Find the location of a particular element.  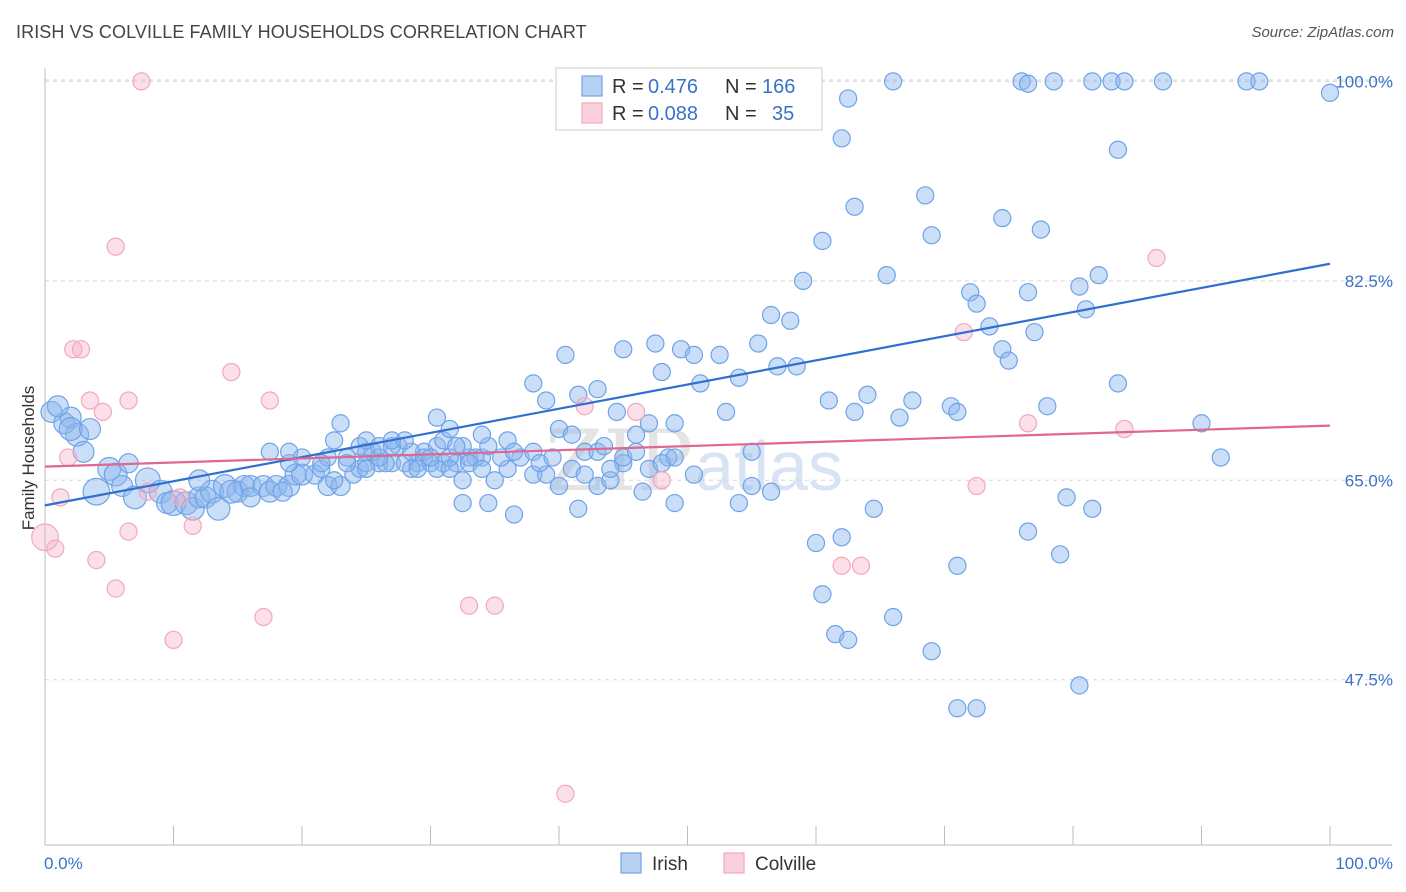

top-legend: R = 0.476 N = 166 R = 0.088 N = 35 is located at coordinates (689, 99).